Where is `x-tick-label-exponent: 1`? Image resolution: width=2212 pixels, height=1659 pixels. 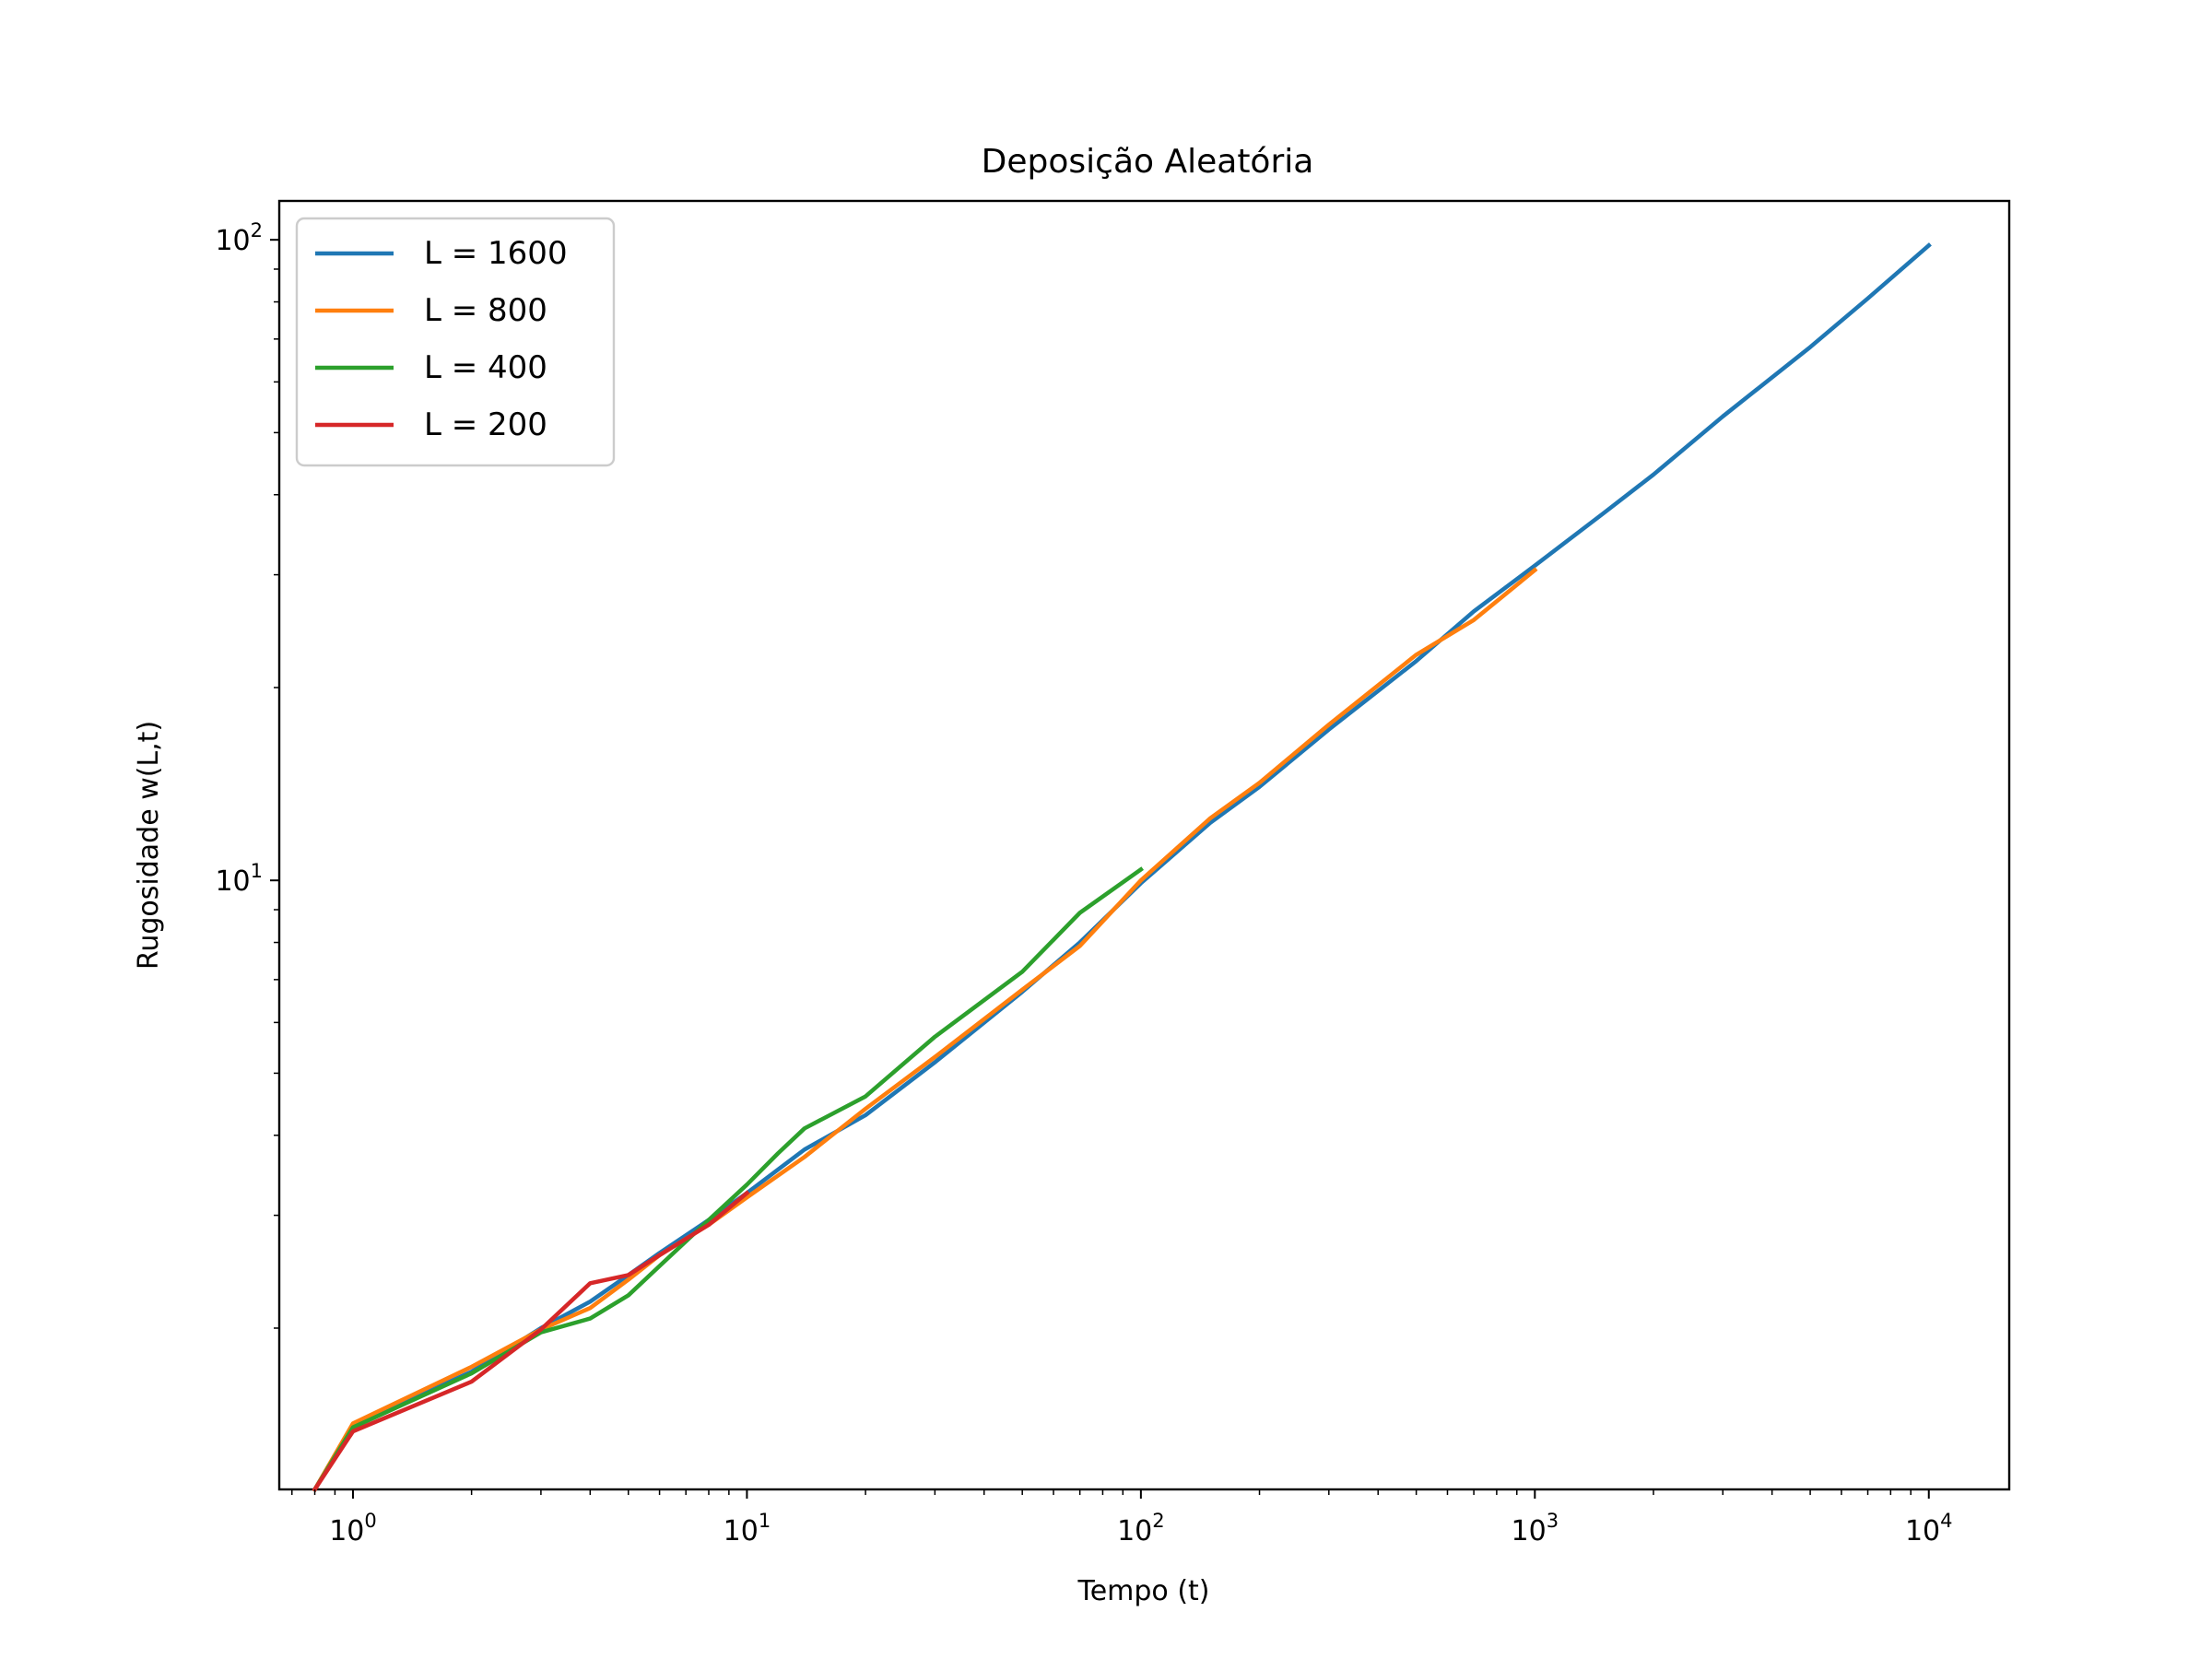
x-tick-label-exponent: 1 is located at coordinates (765, 1521).